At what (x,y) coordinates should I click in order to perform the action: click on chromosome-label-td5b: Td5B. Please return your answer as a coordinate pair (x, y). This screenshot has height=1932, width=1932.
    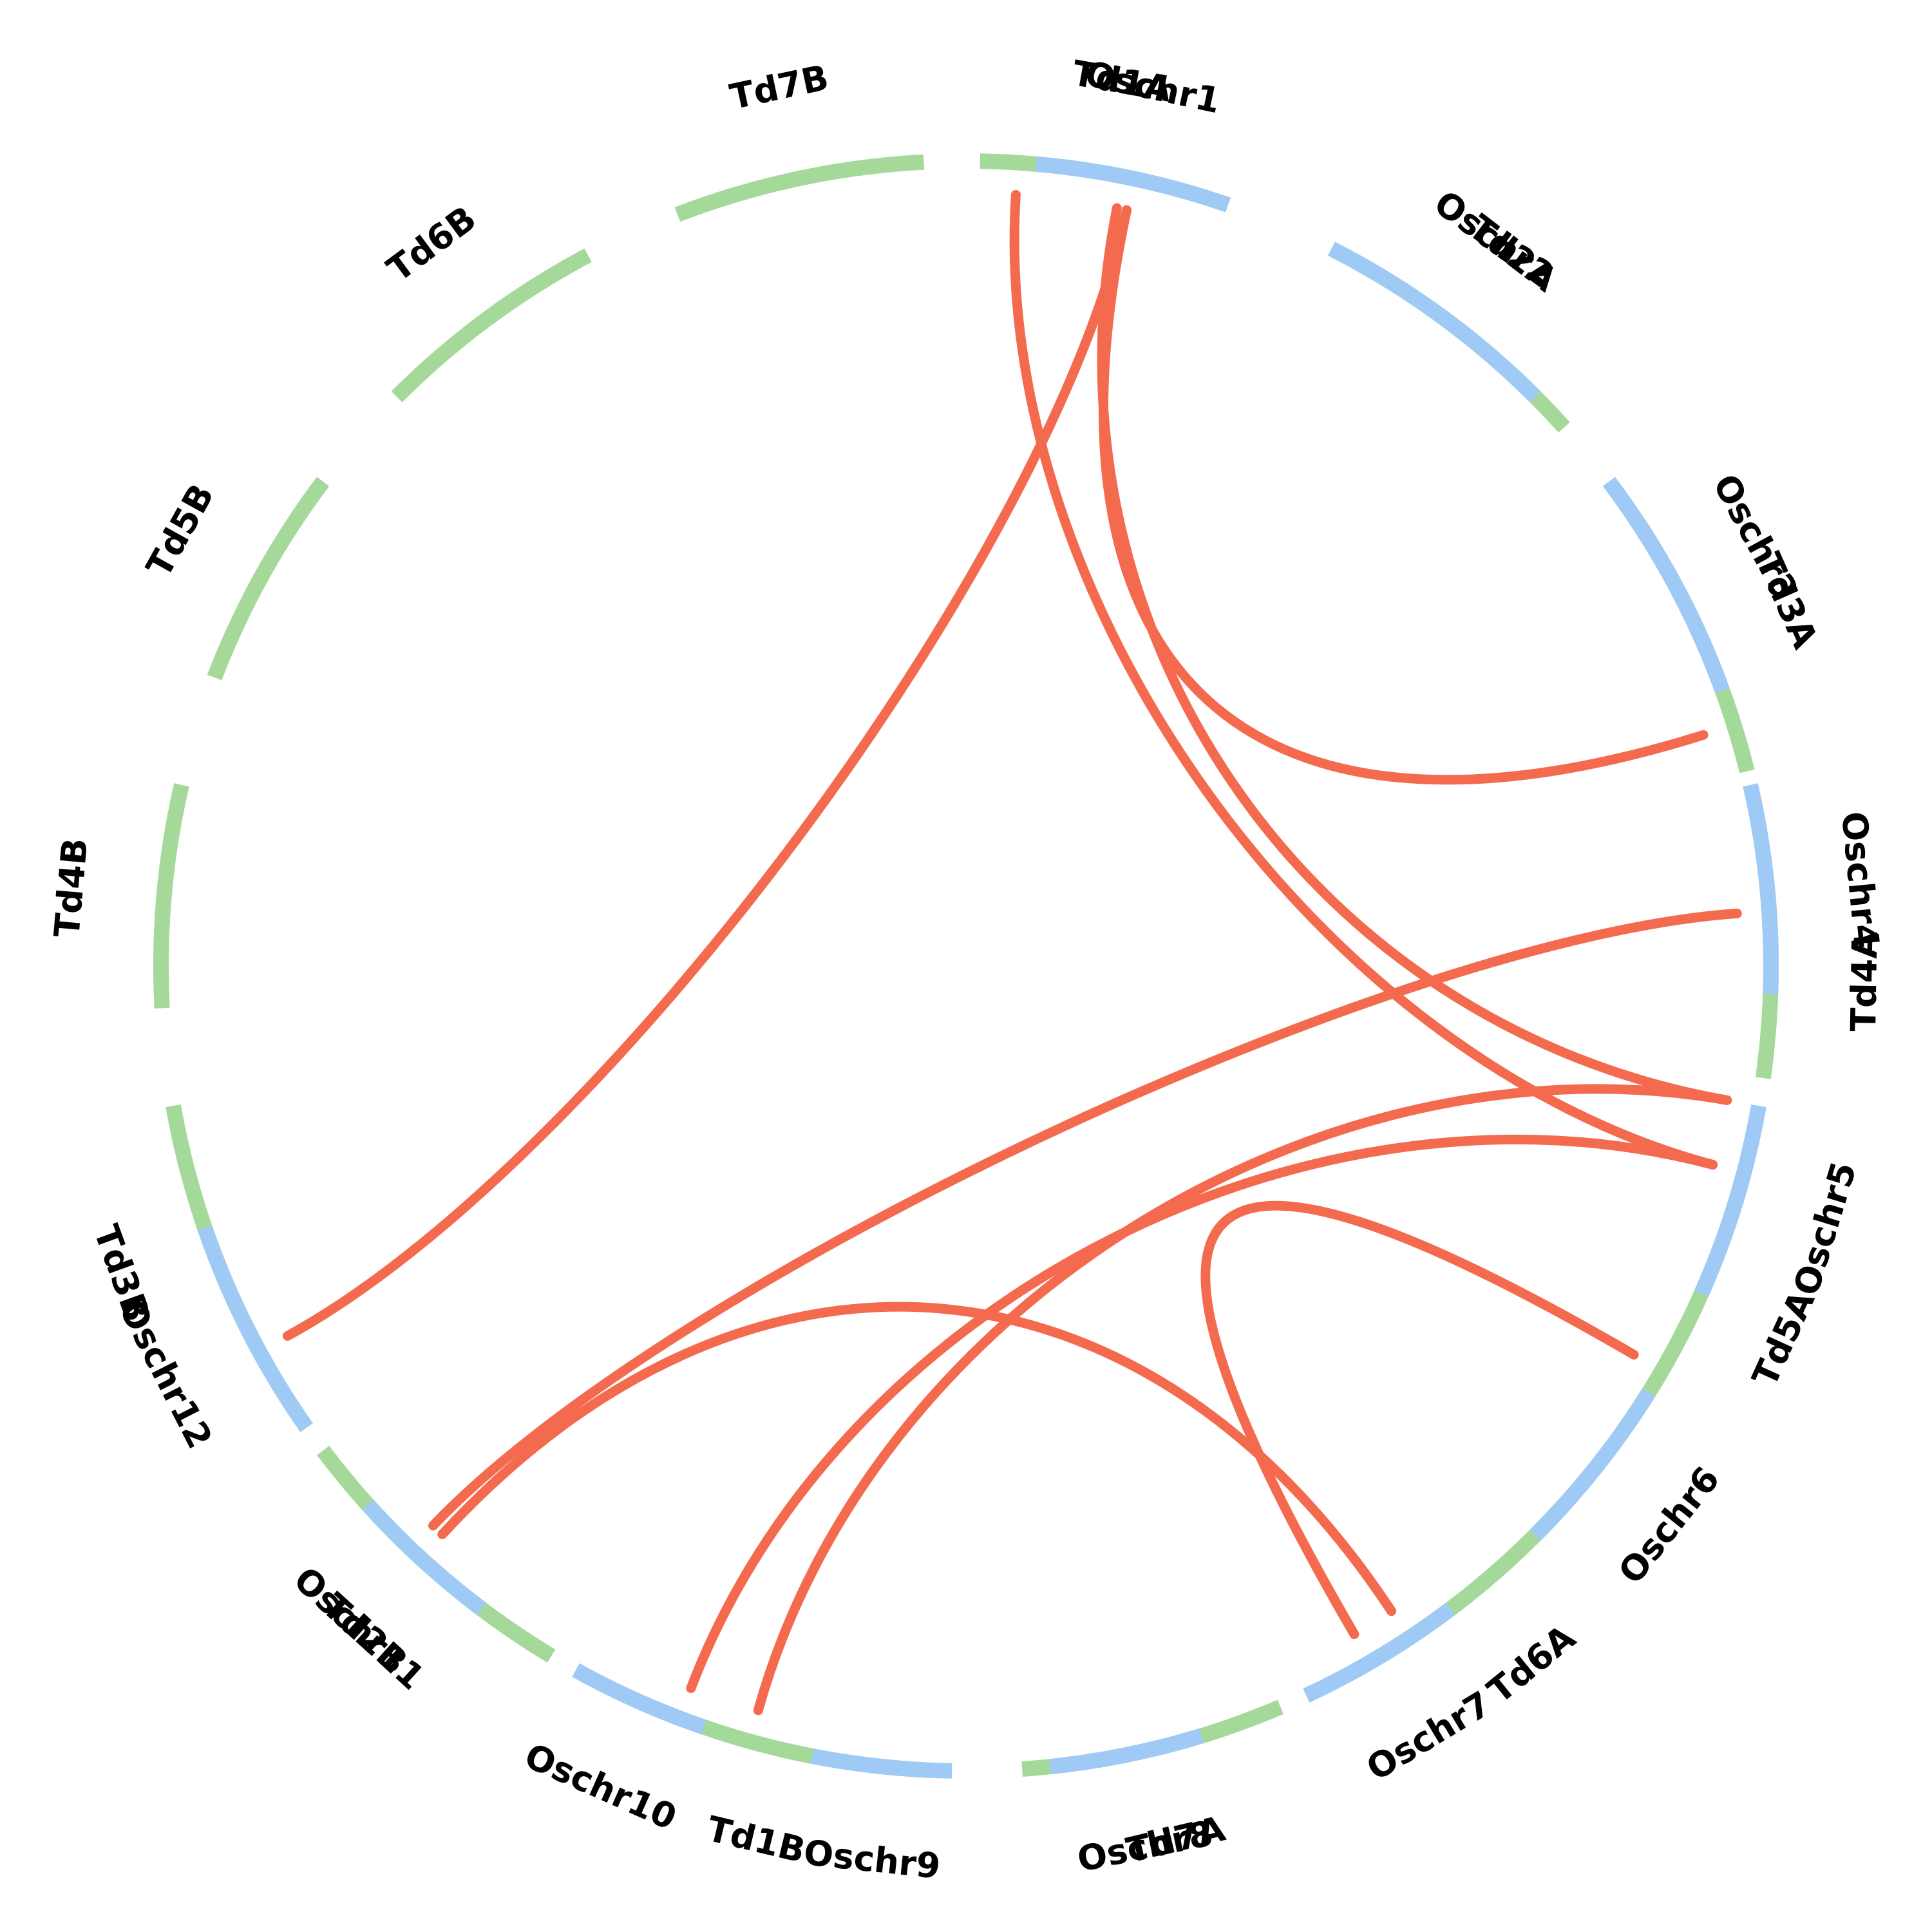
    Looking at the image, I should click on (180, 530).